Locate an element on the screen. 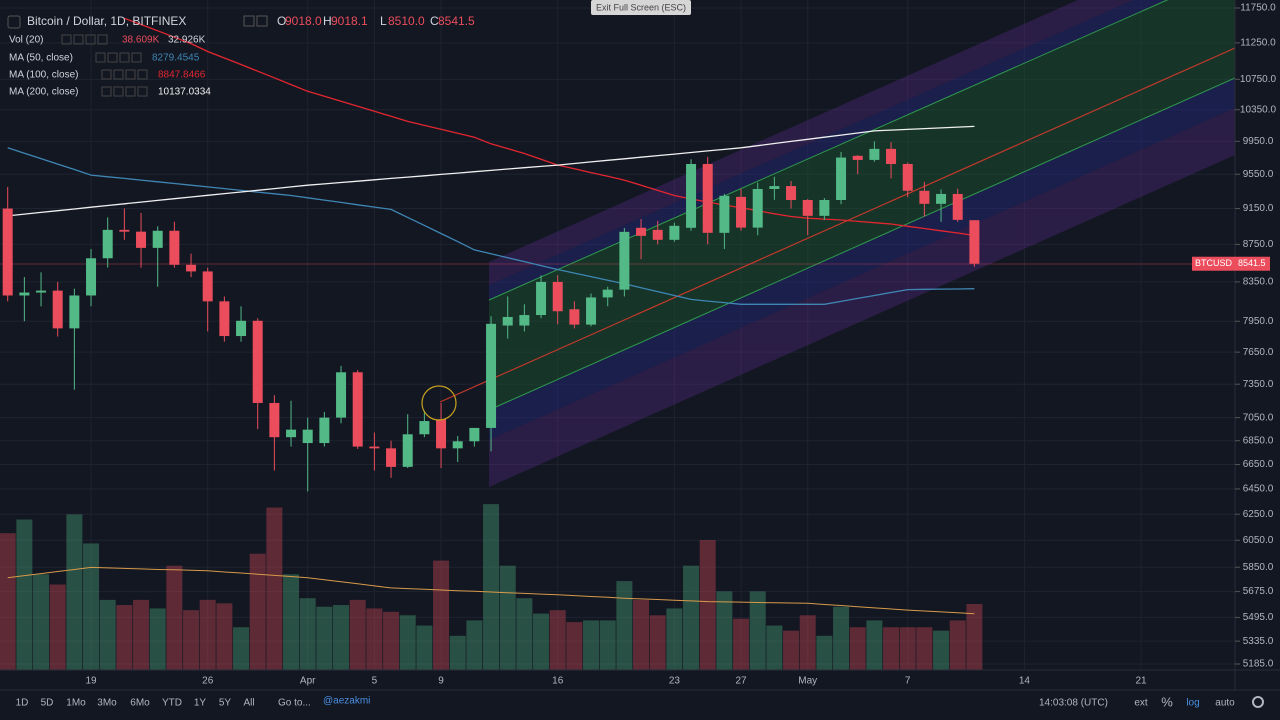  user-link: @aezakmi is located at coordinates (346, 701).